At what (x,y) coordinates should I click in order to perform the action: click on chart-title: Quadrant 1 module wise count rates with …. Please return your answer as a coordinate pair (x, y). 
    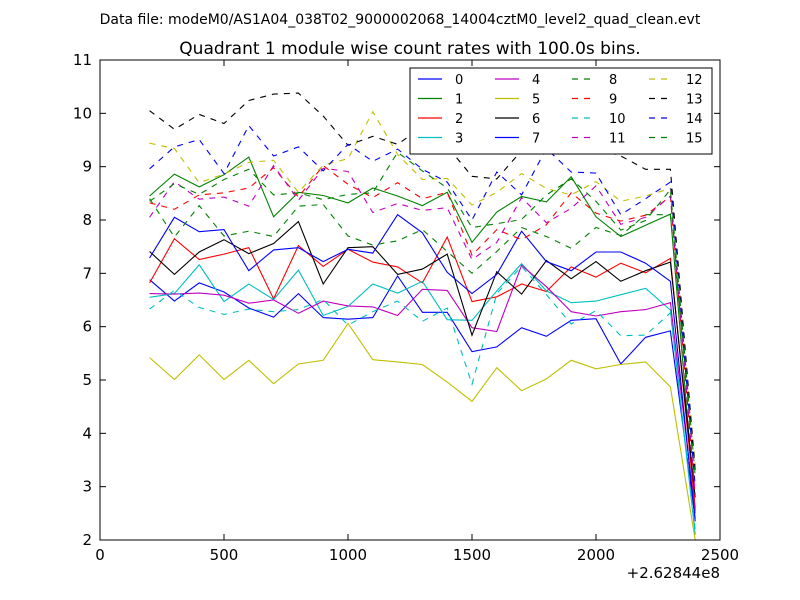
    Looking at the image, I should click on (409, 49).